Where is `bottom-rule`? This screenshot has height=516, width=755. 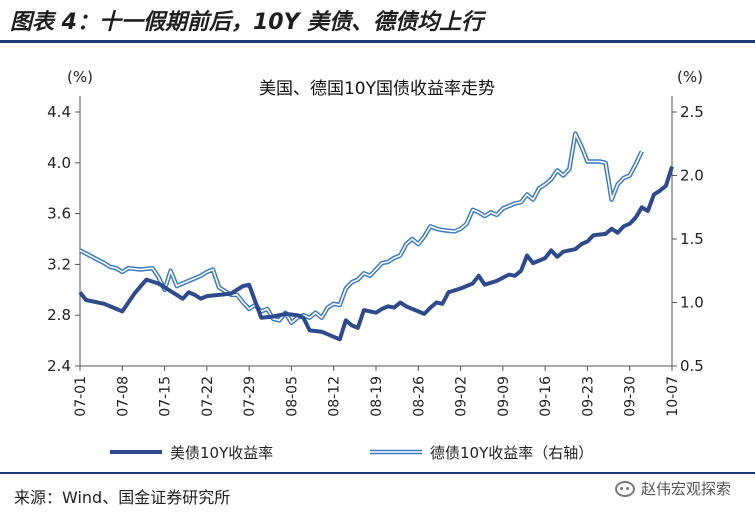 bottom-rule is located at coordinates (377, 473).